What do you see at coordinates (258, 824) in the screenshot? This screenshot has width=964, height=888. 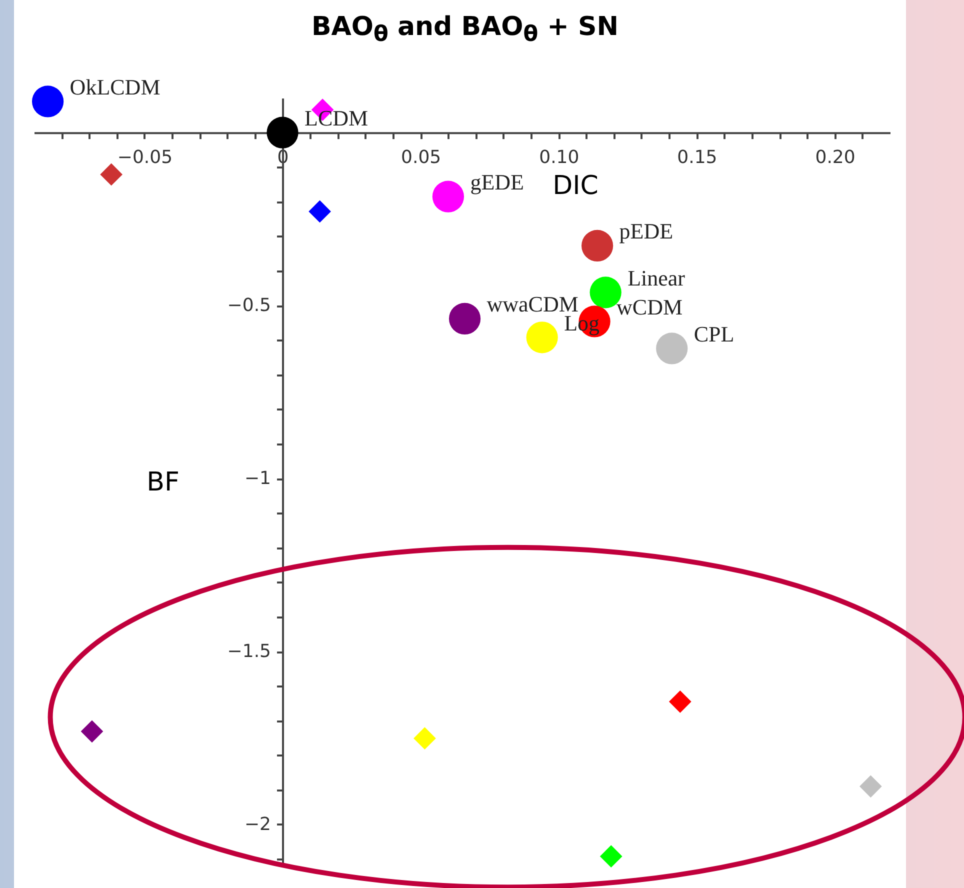 I see `y-tick-label: −2` at bounding box center [258, 824].